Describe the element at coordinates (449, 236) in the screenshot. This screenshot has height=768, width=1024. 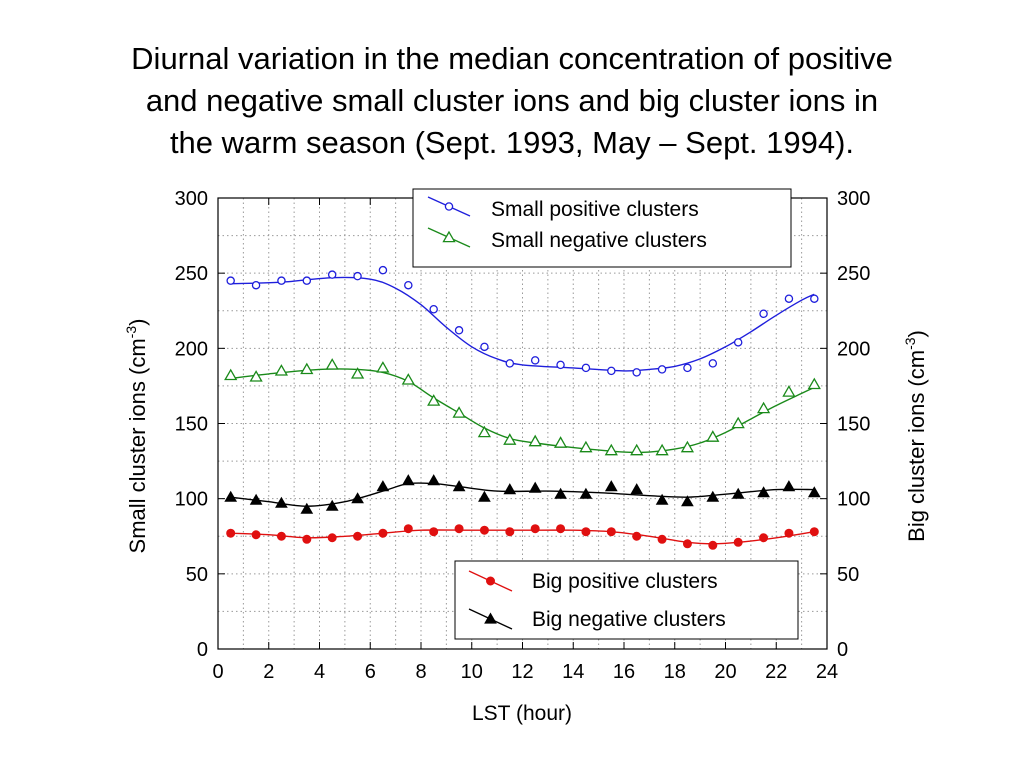
I see `legend-sample-marker-small-negative-clusters` at that location.